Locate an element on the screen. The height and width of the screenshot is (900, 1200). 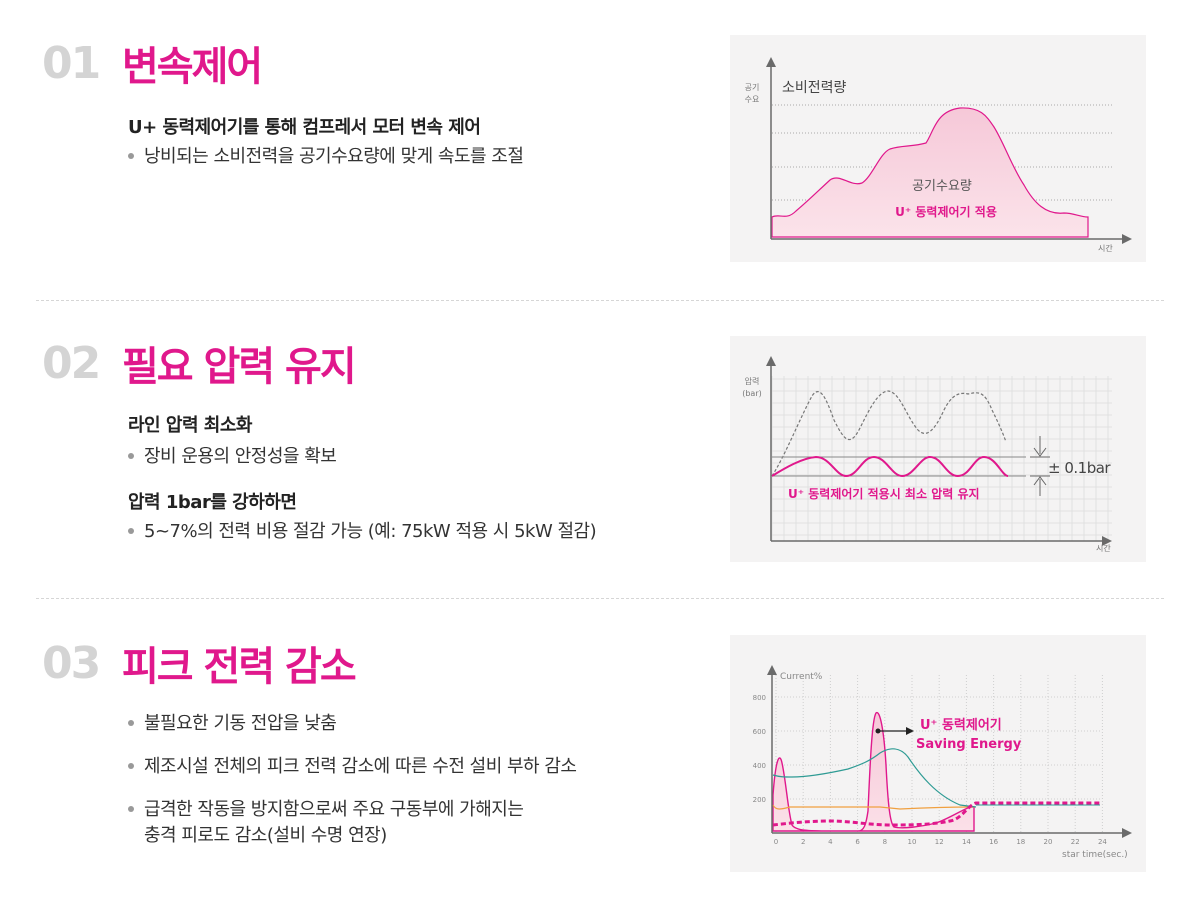
bullet-text: 5~7%의 전력 비용 절감 가능 (예: 75kW 적용 시 5kW 절감) is located at coordinates (370, 531).